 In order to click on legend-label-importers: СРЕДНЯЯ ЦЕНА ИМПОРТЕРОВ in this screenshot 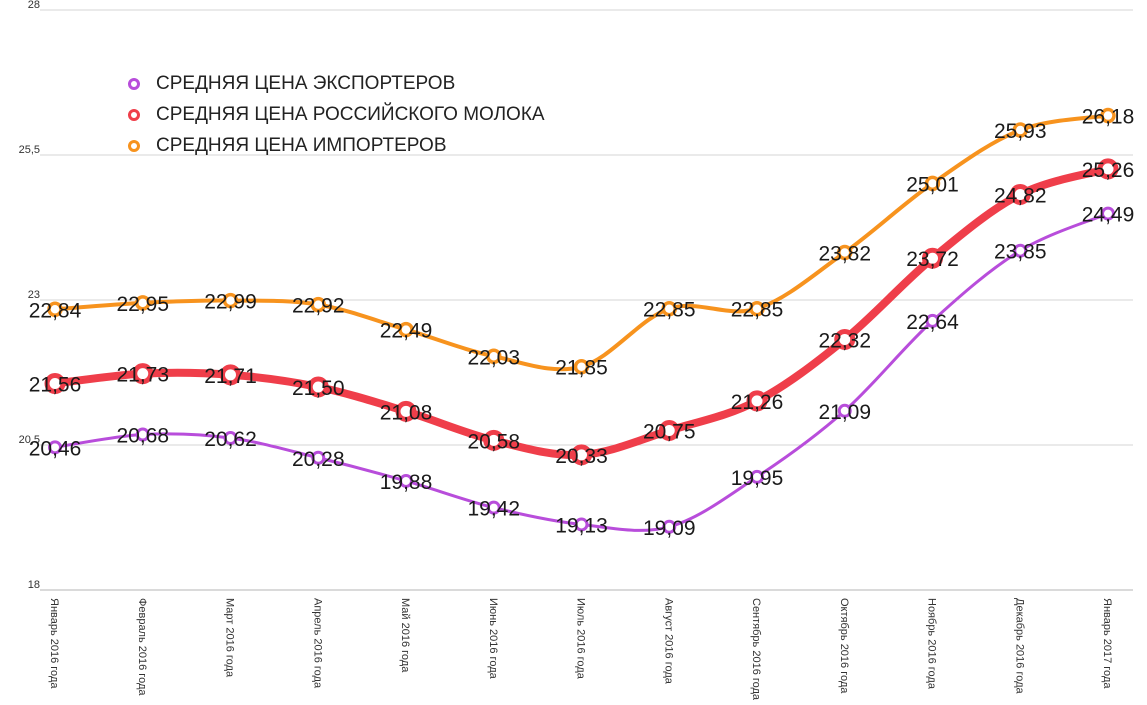, I will do `click(301, 145)`.